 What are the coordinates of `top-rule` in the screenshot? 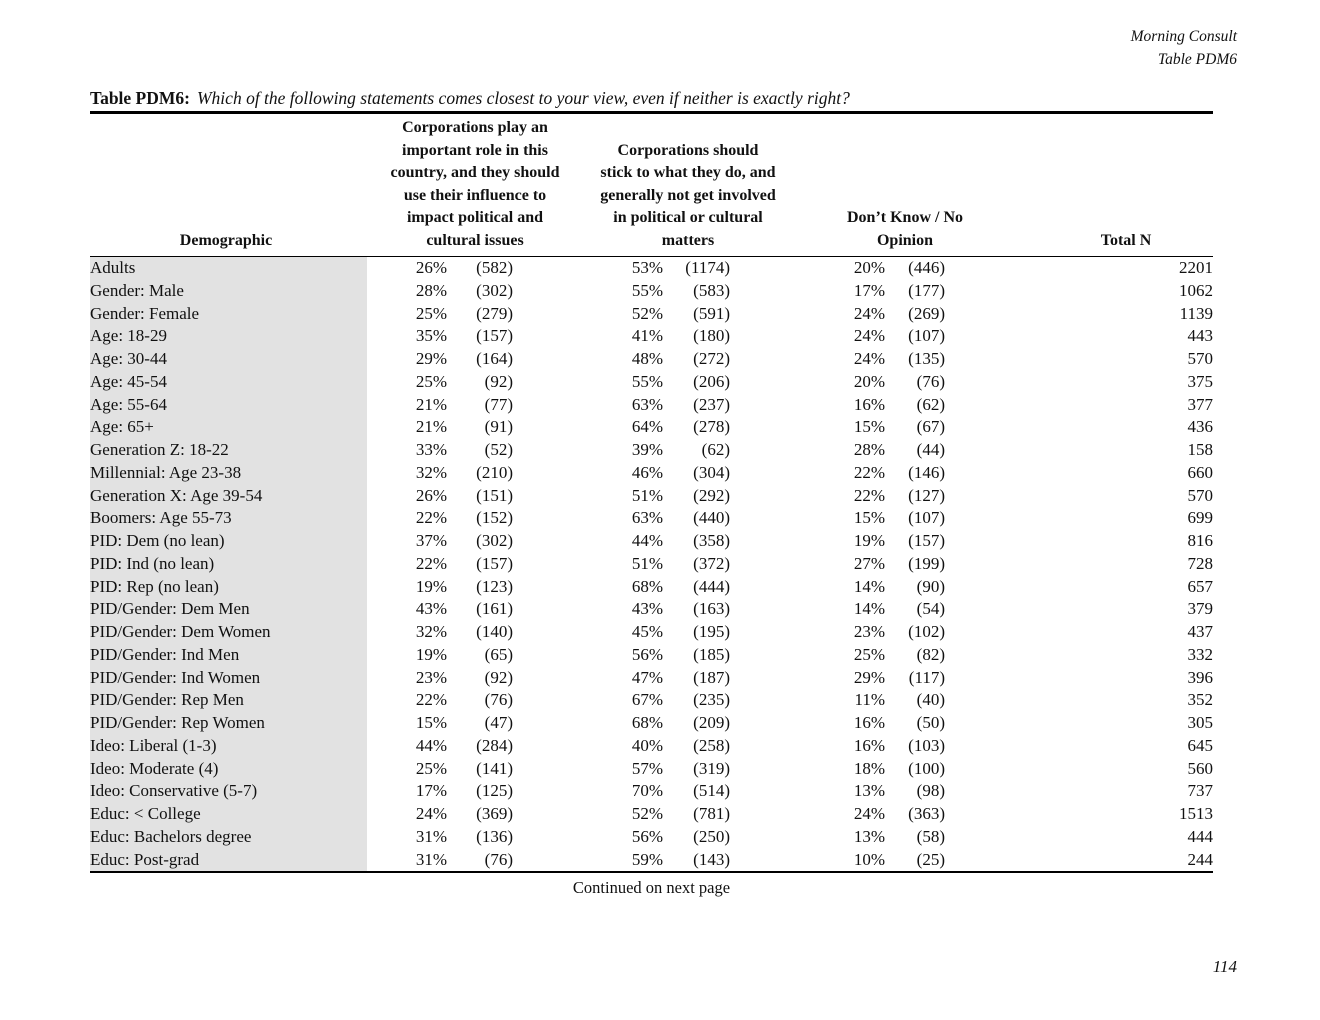 It's located at (651, 112).